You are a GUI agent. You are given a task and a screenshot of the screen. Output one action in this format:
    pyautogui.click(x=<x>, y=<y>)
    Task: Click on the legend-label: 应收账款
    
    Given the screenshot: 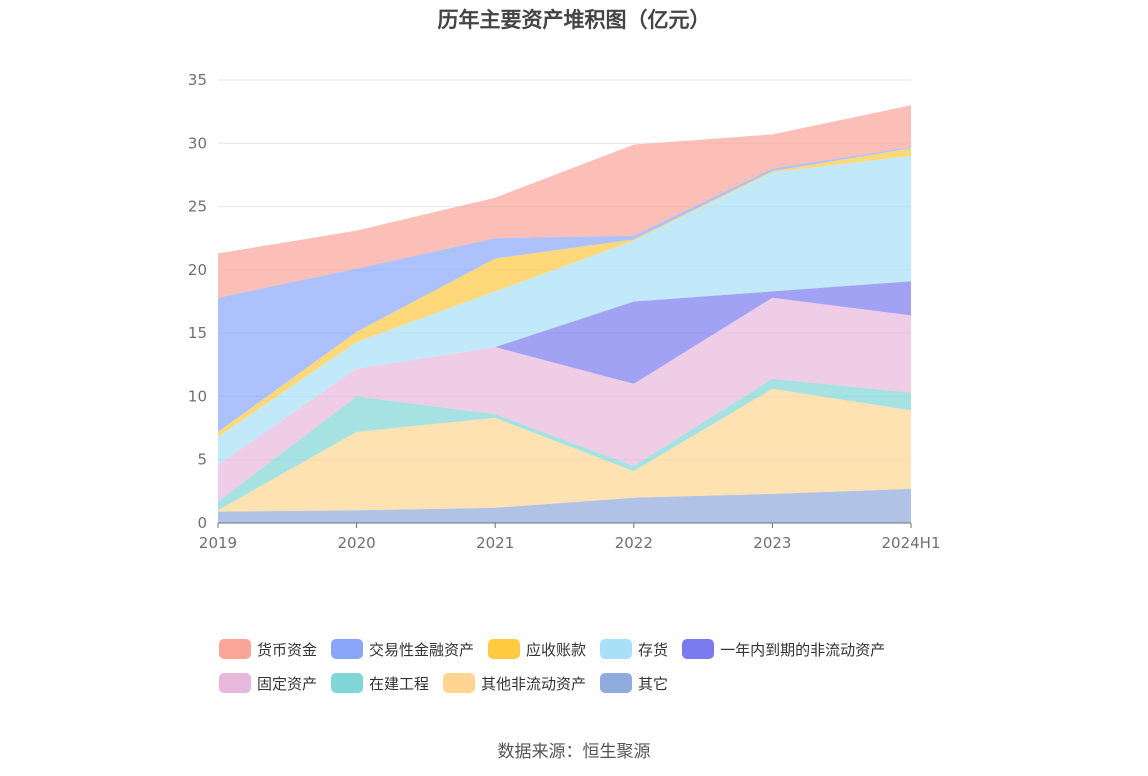 What is the action you would take?
    pyautogui.click(x=556, y=649)
    